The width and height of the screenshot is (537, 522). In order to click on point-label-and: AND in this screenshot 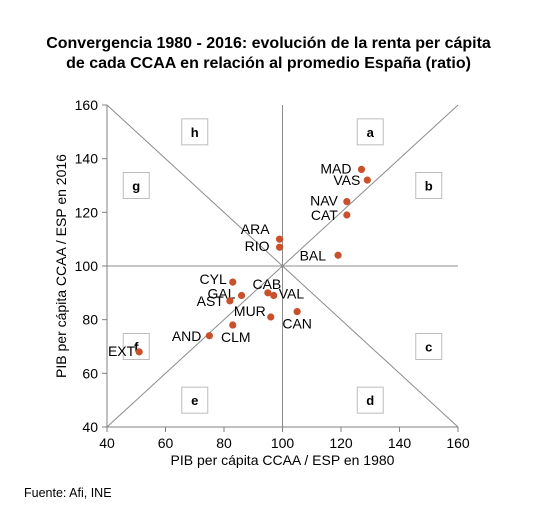, I will do `click(187, 336)`.